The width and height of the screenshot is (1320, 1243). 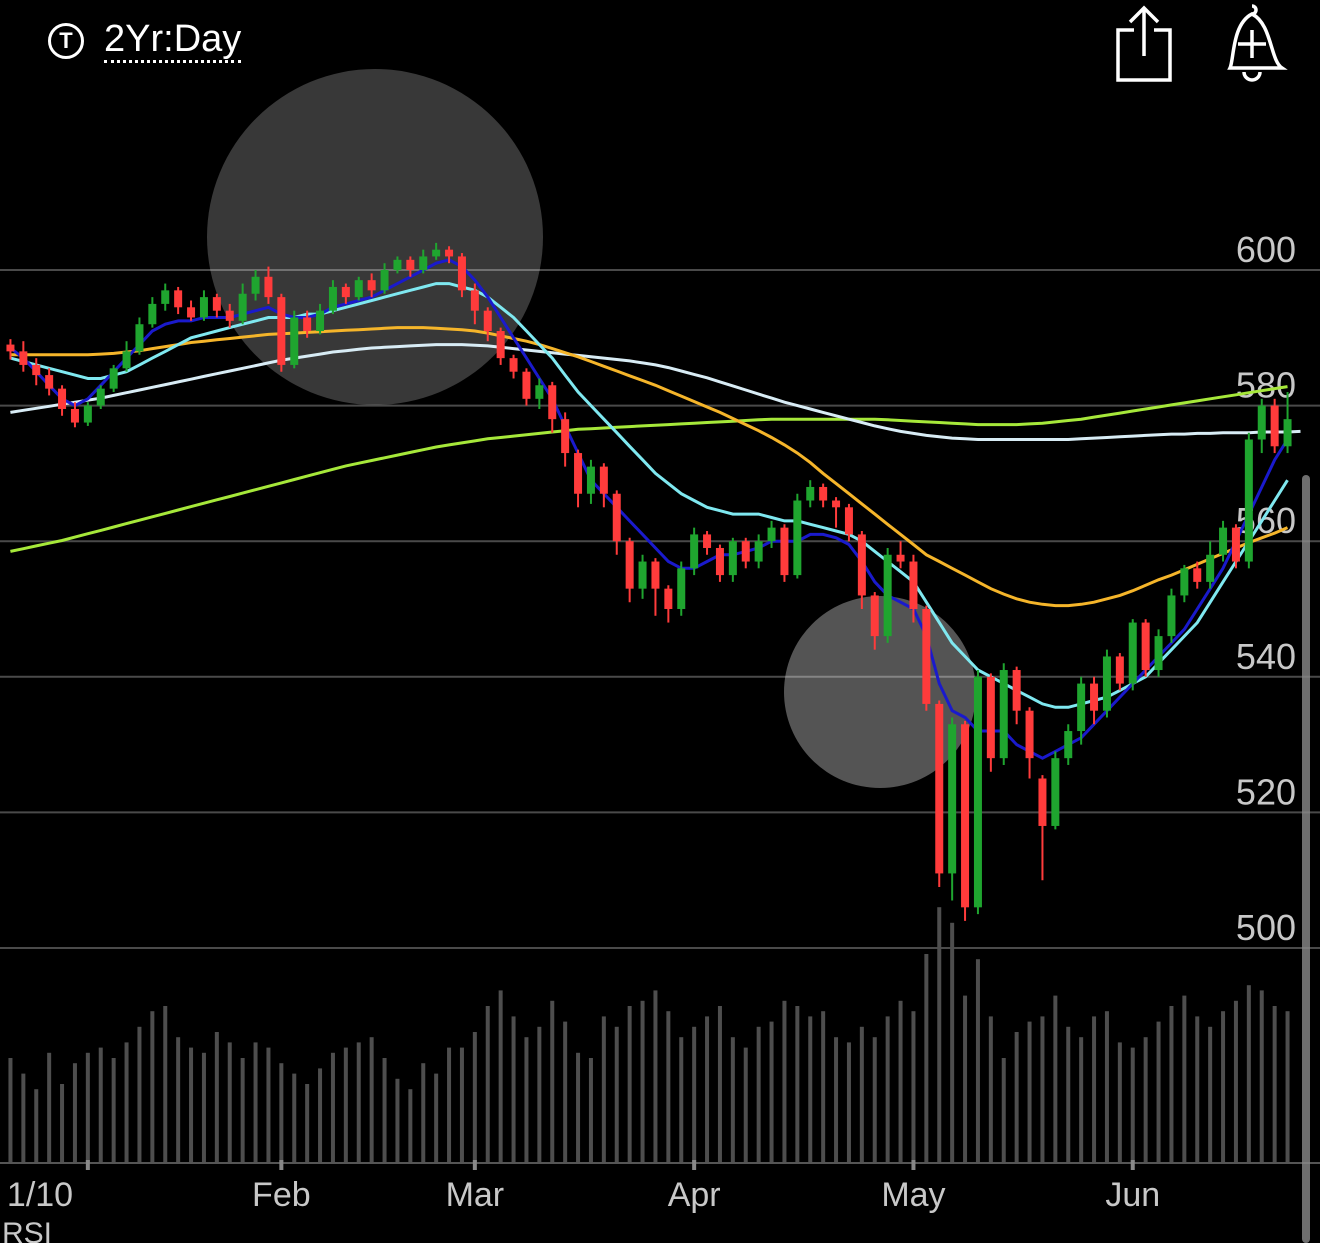 What do you see at coordinates (1266, 791) in the screenshot?
I see `y-tick-label: 520` at bounding box center [1266, 791].